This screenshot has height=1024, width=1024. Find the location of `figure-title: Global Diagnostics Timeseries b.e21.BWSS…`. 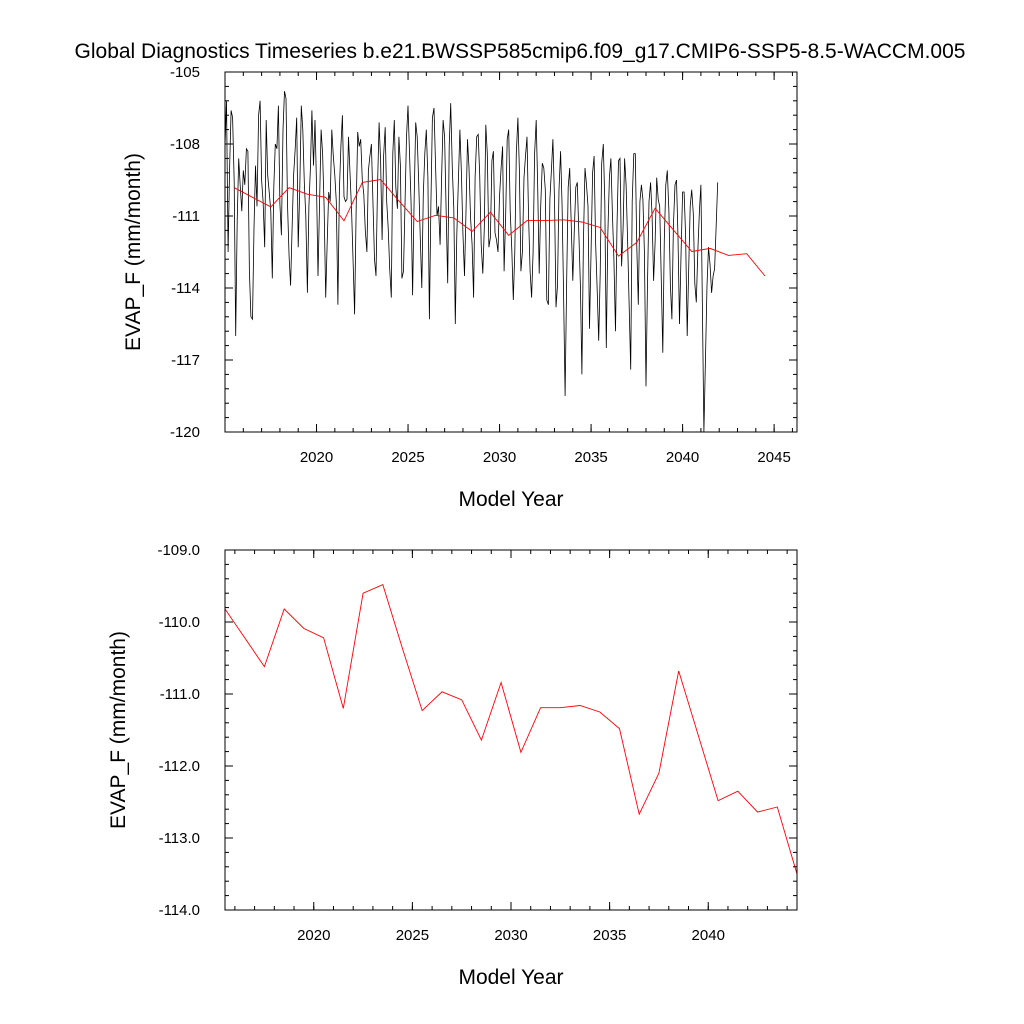

figure-title: Global Diagnostics Timeseries b.e21.BWSS… is located at coordinates (520, 51).